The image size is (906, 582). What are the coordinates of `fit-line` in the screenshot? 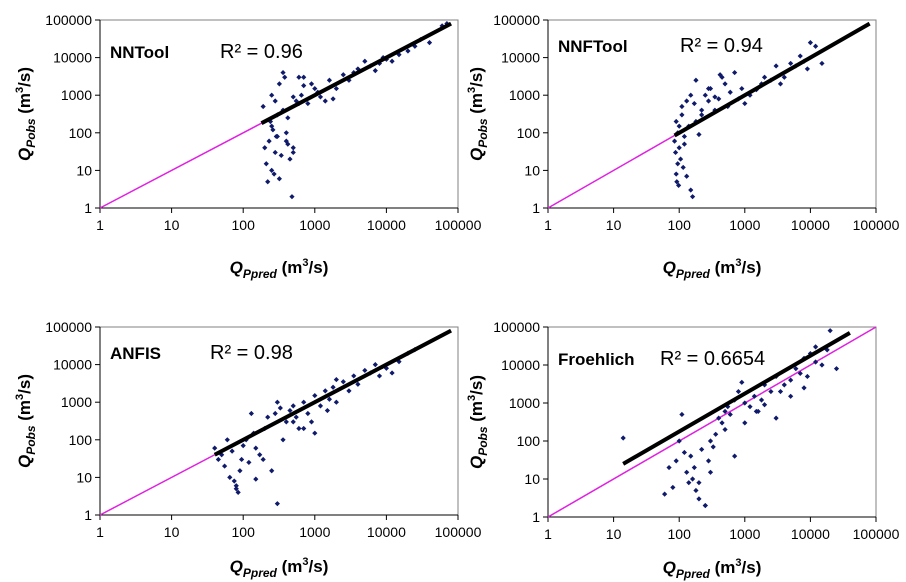 It's located at (772, 79).